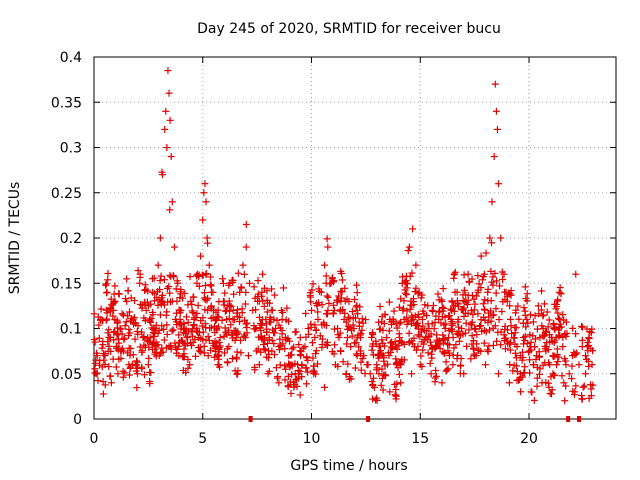  What do you see at coordinates (71, 58) in the screenshot?
I see `y-tick-label: 0.4` at bounding box center [71, 58].